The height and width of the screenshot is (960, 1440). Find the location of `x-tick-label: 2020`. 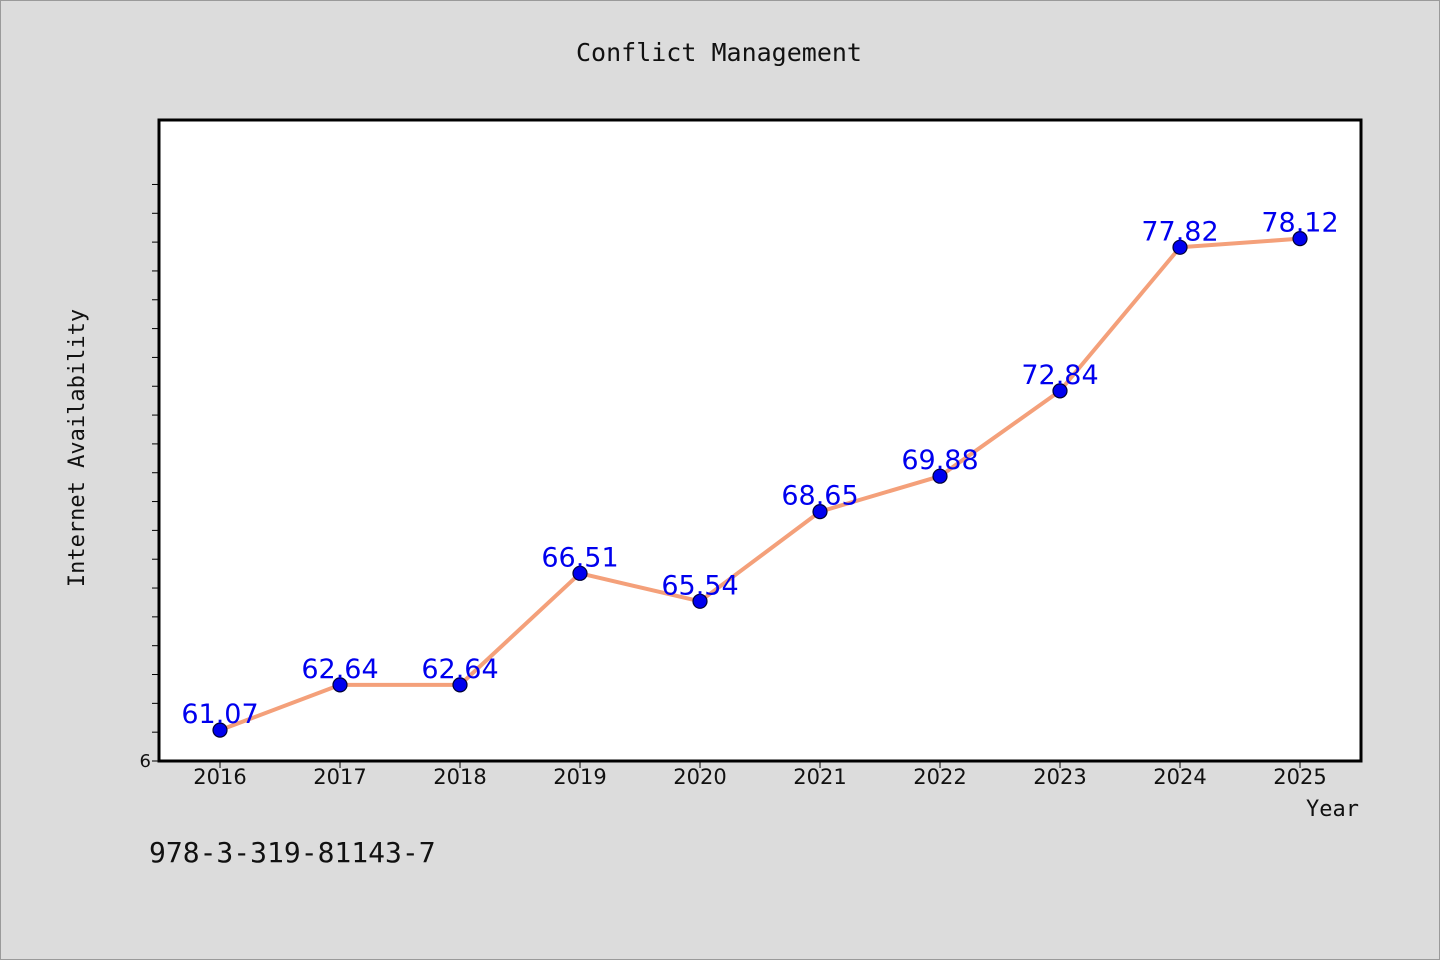

x-tick-label: 2020 is located at coordinates (699, 777).